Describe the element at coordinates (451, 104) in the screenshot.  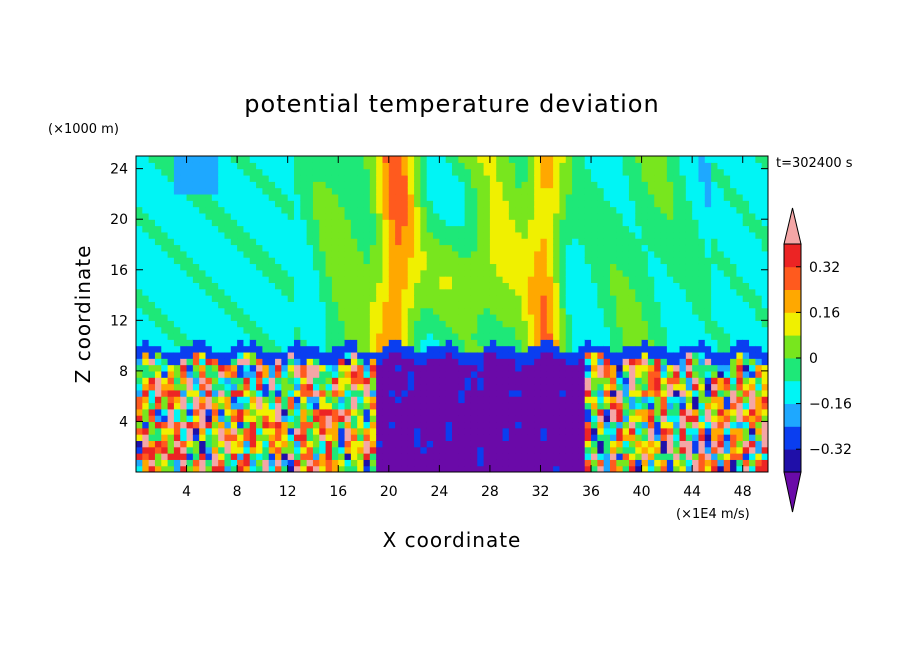
I see `chart-title: potential temperature deviation` at that location.